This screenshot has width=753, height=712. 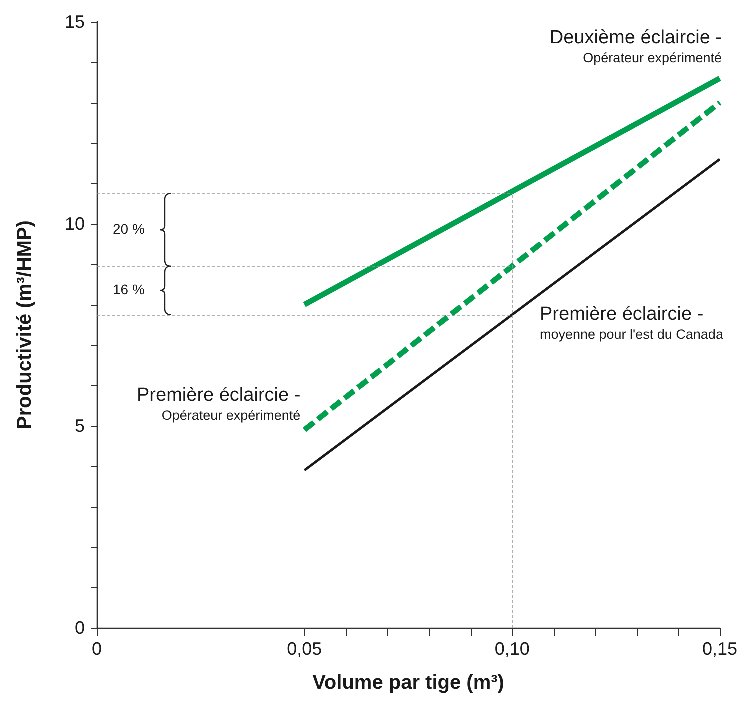 What do you see at coordinates (79, 628) in the screenshot?
I see `y-tick-label: 0` at bounding box center [79, 628].